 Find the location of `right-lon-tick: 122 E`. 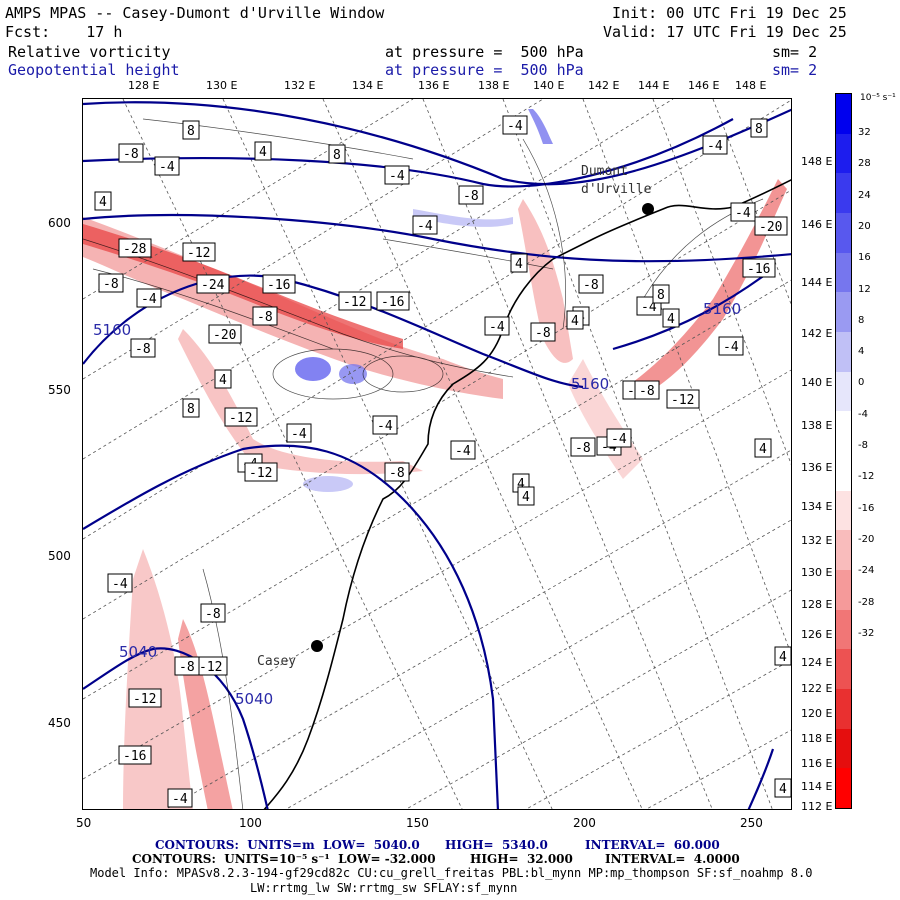

right-lon-tick: 122 E is located at coordinates (817, 688).